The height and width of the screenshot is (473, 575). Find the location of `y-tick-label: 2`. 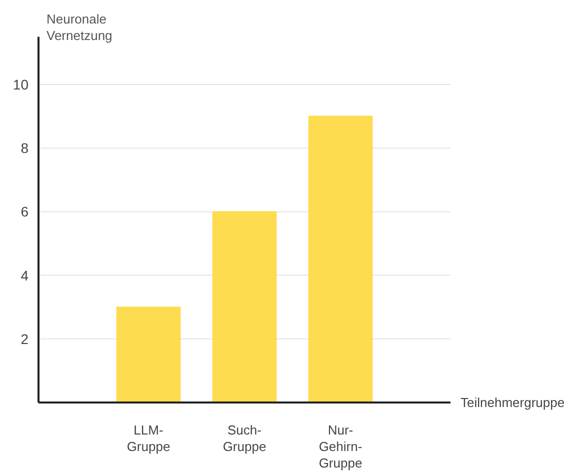

y-tick-label: 2 is located at coordinates (24, 338).